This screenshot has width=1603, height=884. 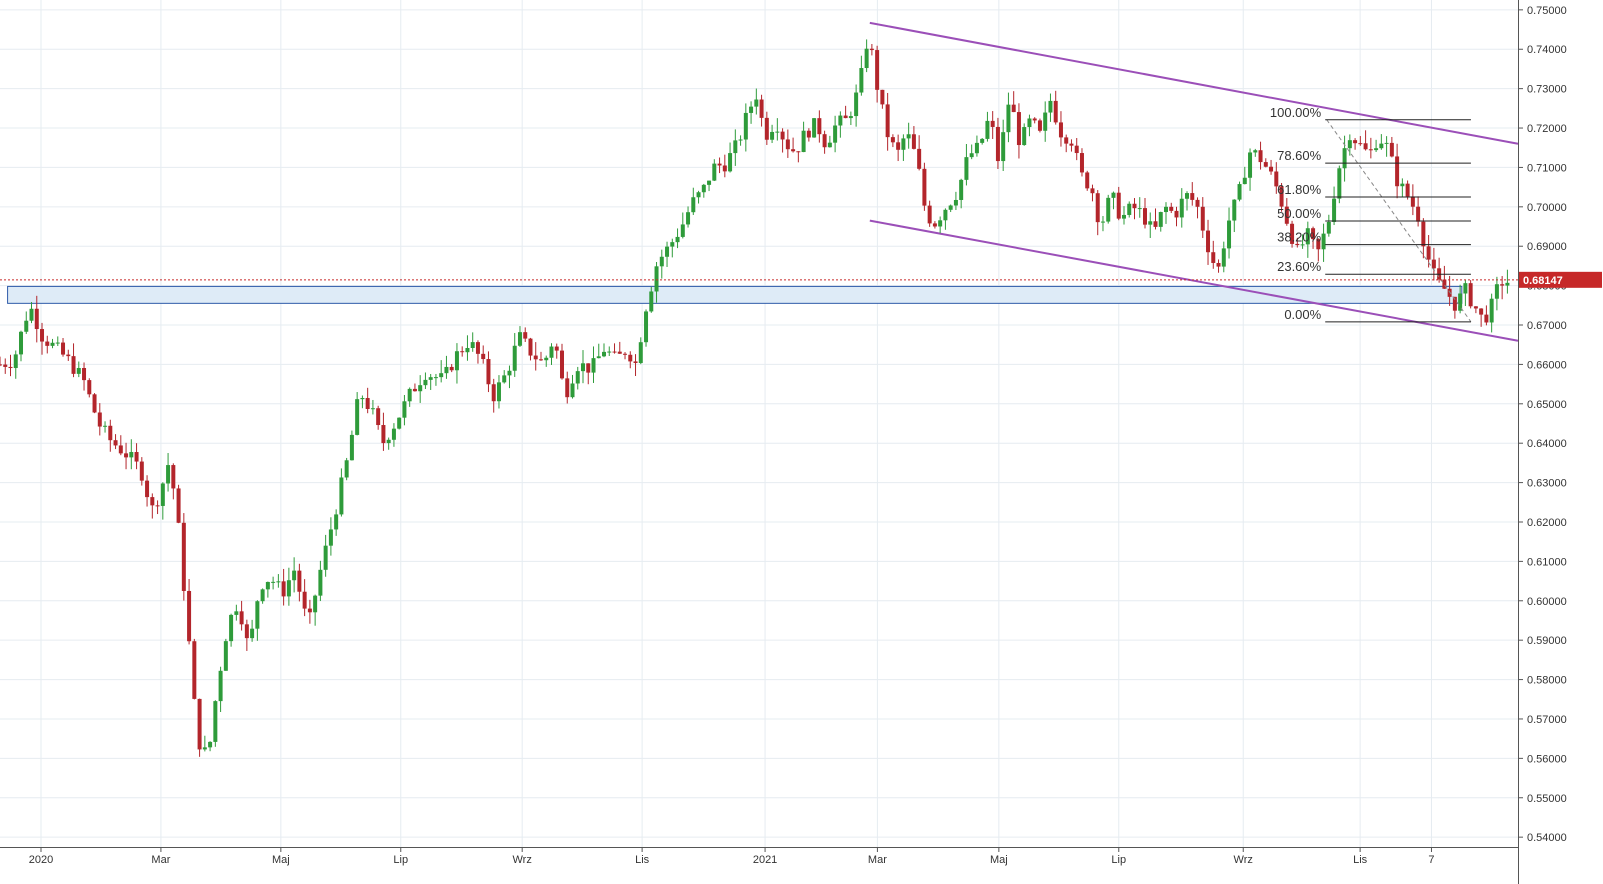 What do you see at coordinates (1547, 247) in the screenshot?
I see `price-tick-label: 0.69000` at bounding box center [1547, 247].